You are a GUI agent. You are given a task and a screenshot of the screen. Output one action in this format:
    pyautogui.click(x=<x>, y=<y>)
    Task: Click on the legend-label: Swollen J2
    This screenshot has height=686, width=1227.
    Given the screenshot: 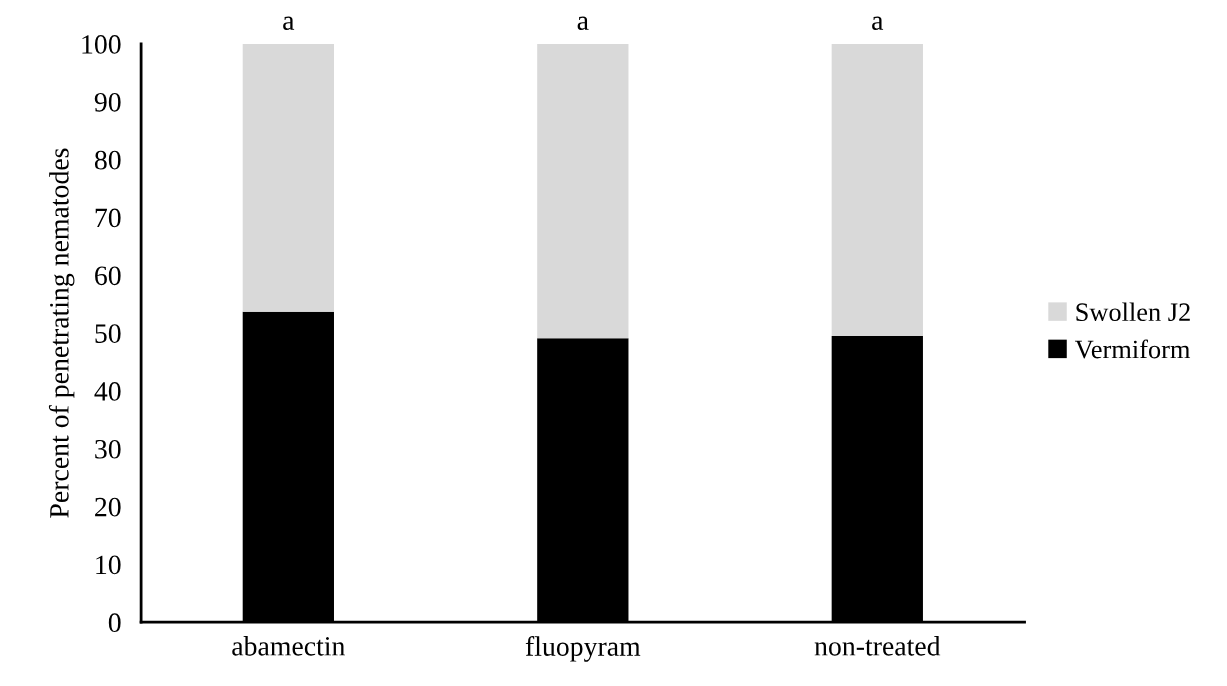 What is the action you would take?
    pyautogui.click(x=1133, y=312)
    